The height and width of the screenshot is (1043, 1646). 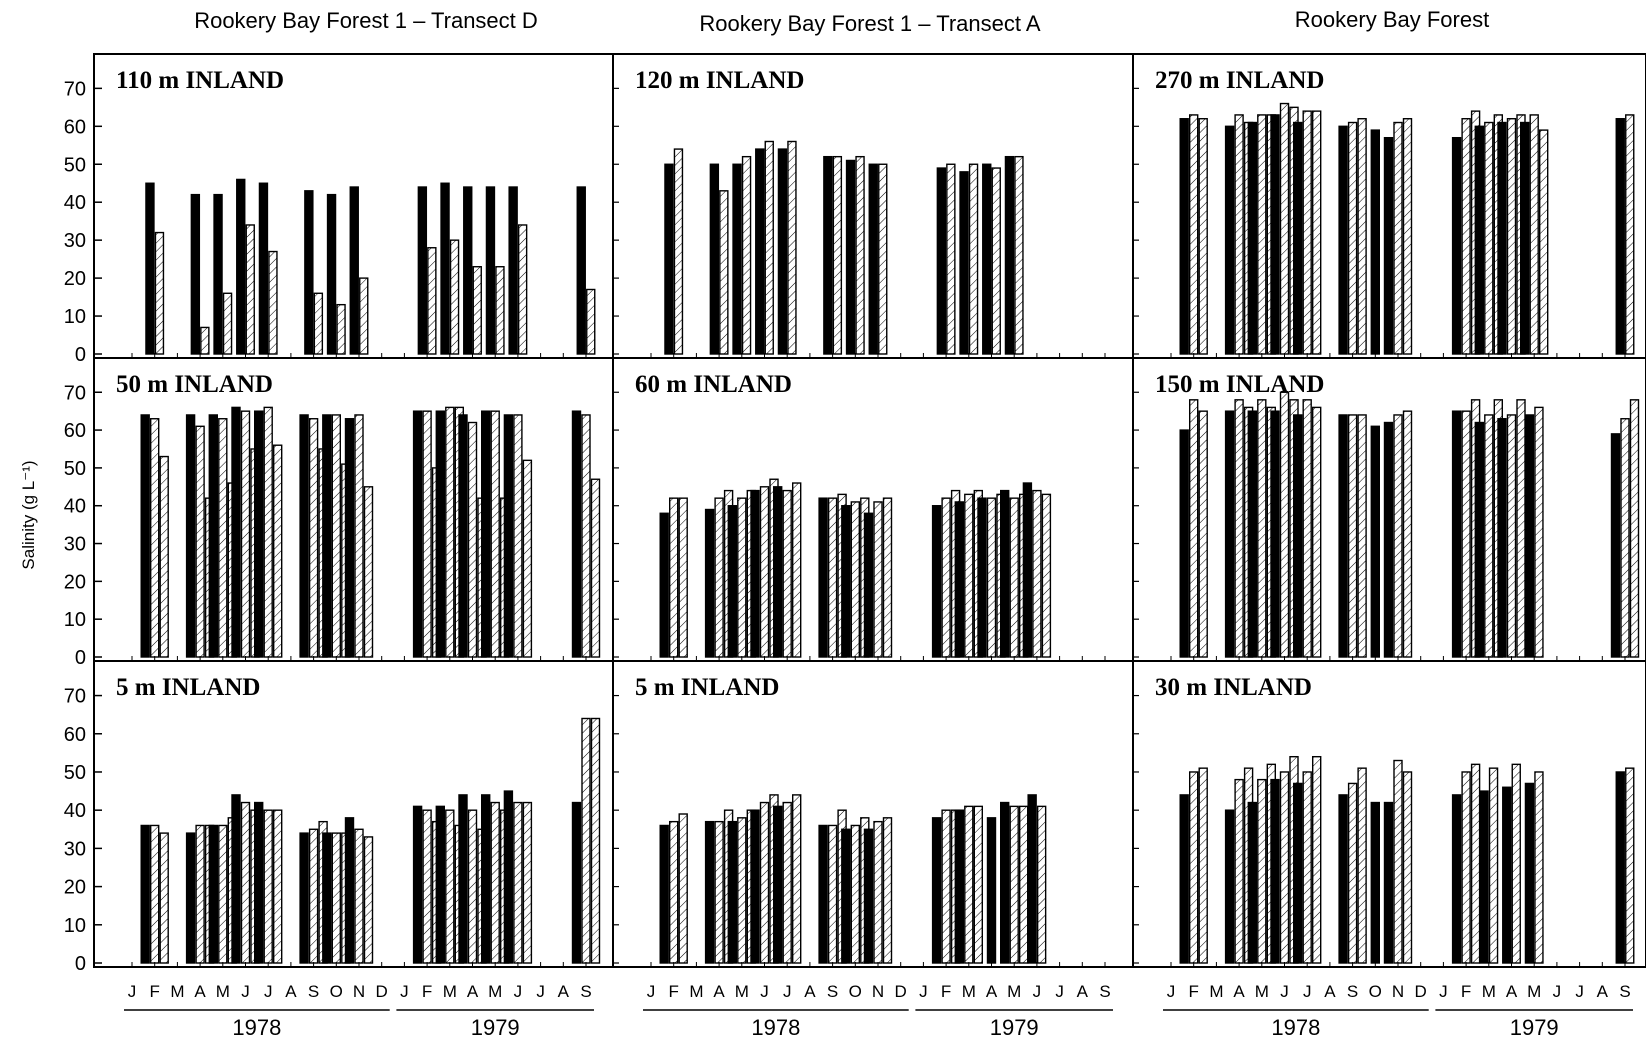 What do you see at coordinates (878, 991) in the screenshot?
I see `month-label: N` at bounding box center [878, 991].